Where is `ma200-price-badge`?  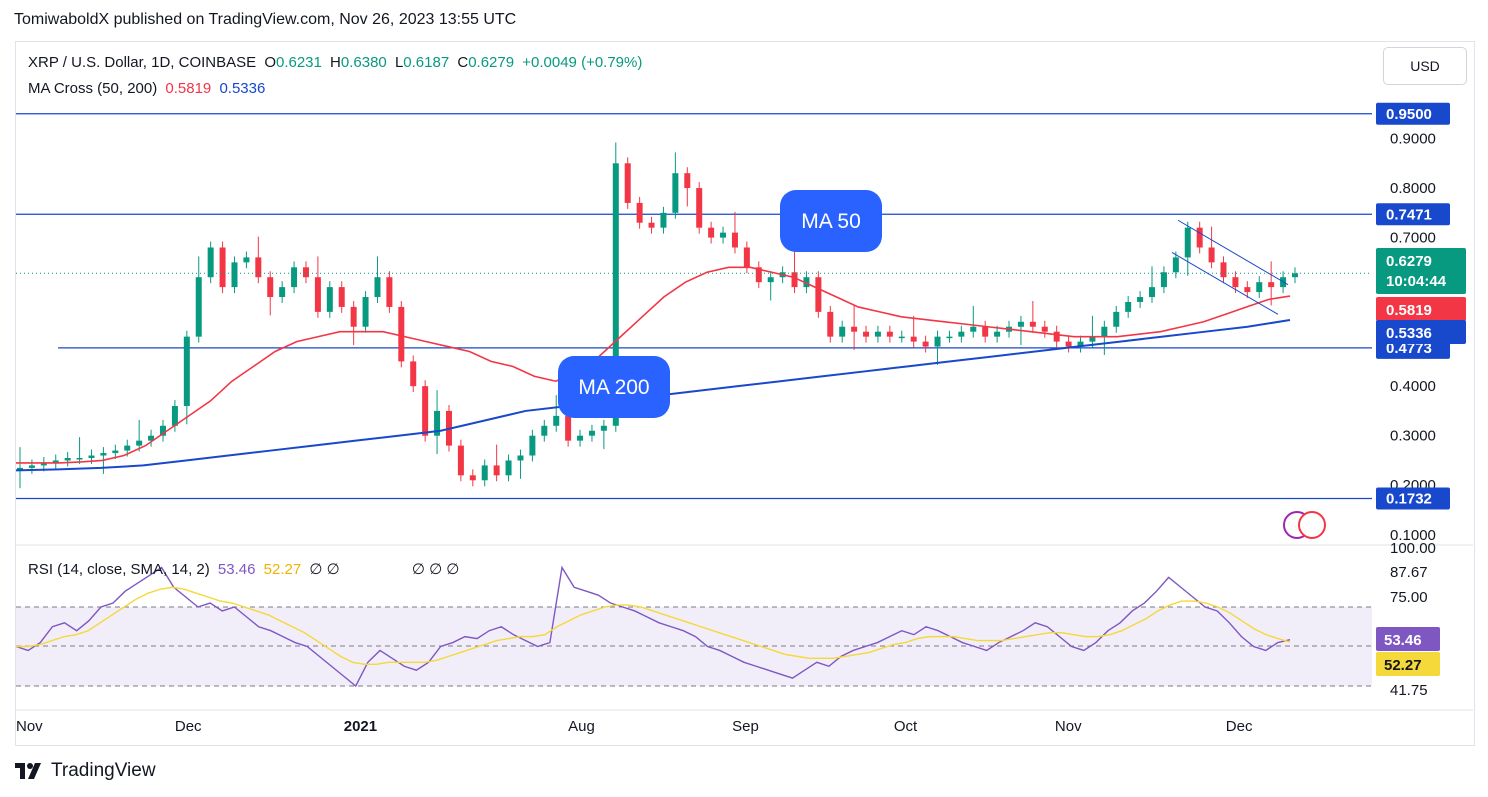
ma200-price-badge is located at coordinates (1421, 332).